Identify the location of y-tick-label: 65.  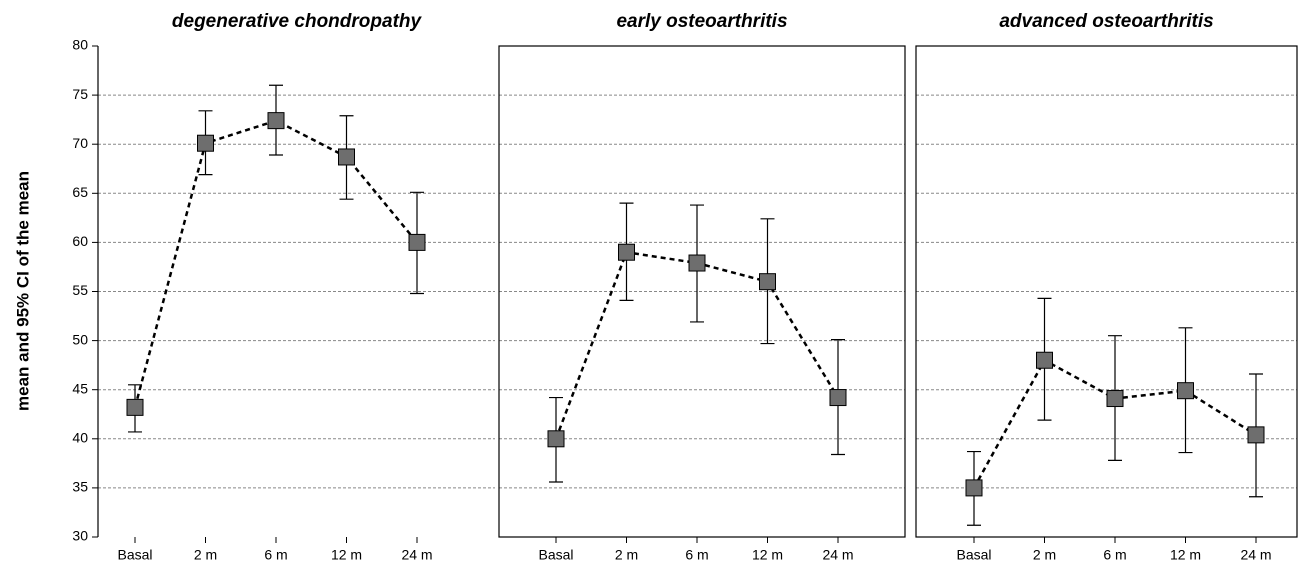
(80, 192).